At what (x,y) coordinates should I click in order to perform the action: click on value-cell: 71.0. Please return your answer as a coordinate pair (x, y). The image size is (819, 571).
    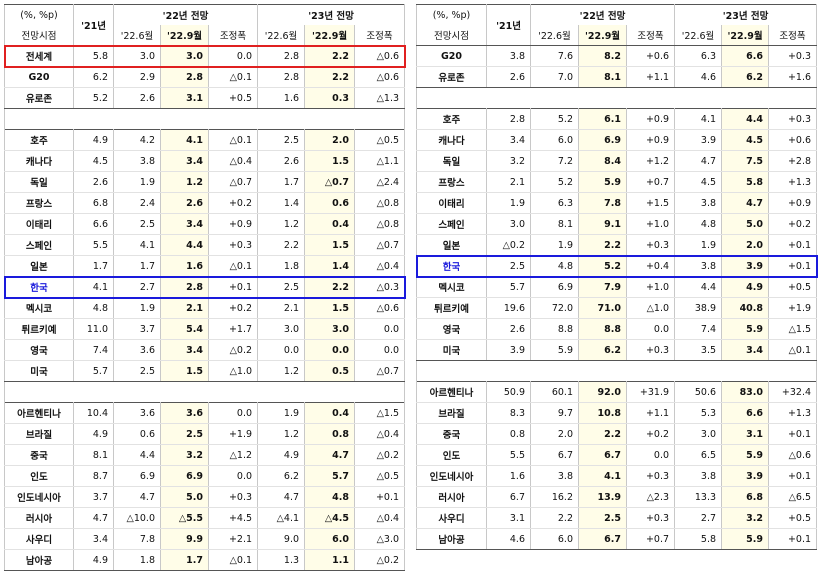
    Looking at the image, I should click on (602, 308).